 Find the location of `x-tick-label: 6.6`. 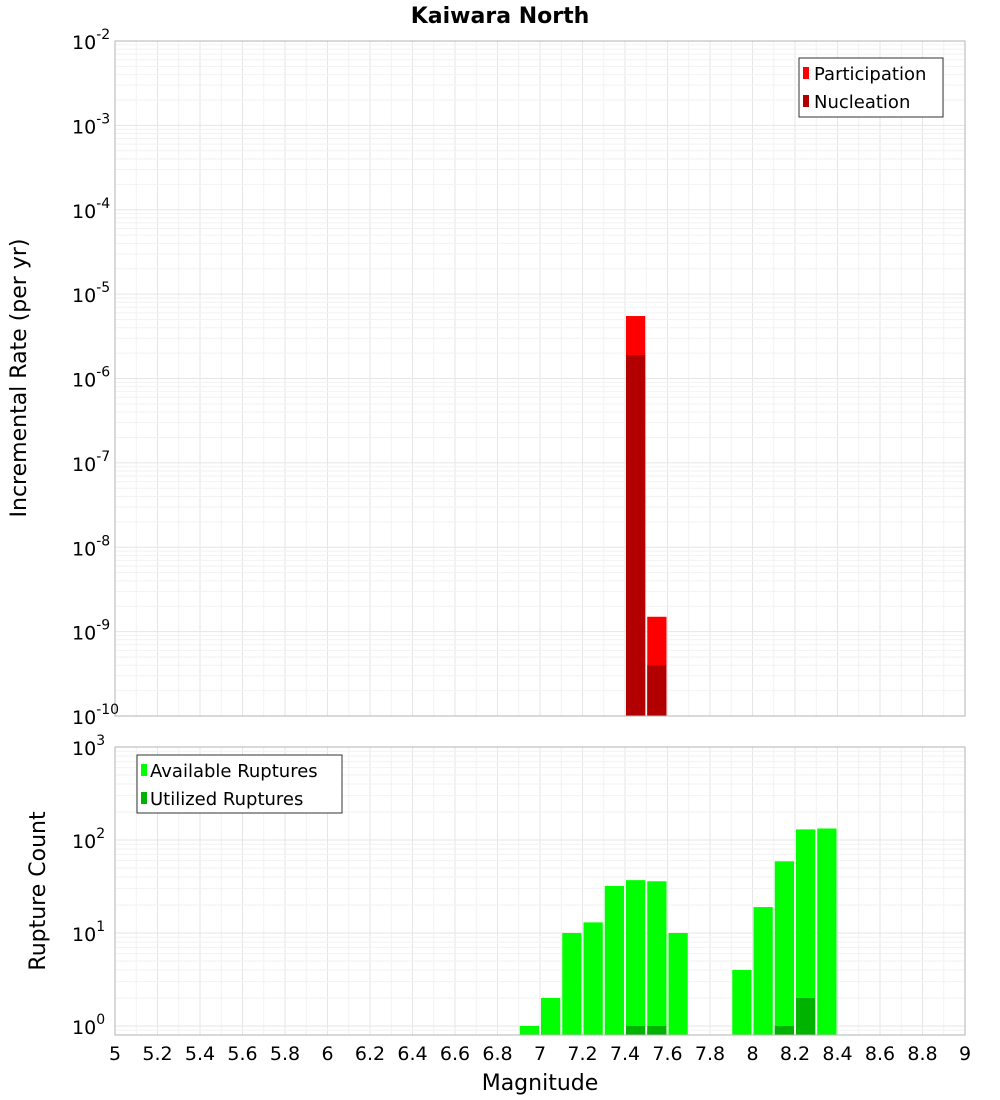

x-tick-label: 6.6 is located at coordinates (455, 1054).